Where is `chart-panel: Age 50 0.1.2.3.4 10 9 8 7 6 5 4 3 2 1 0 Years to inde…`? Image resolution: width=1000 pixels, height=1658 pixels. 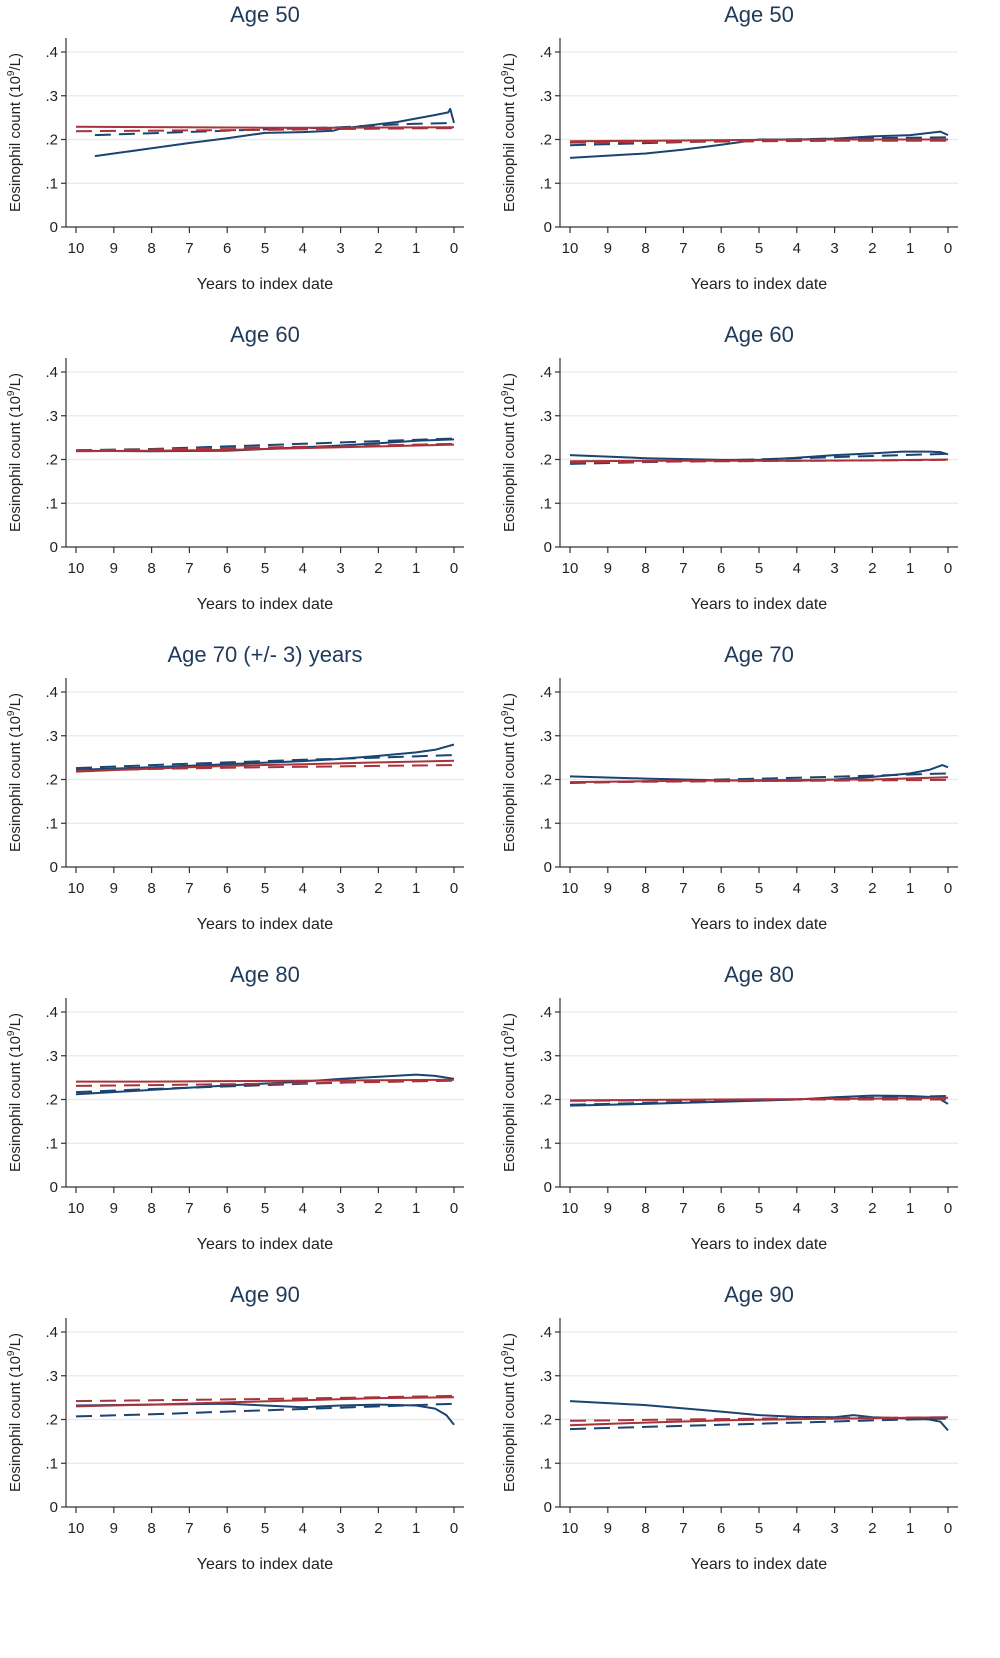
chart-panel: Age 50 0.1.2.3.4 10 9 8 7 6 5 4 3 2 1 0 Years to inde… is located at coordinates (744, 169).